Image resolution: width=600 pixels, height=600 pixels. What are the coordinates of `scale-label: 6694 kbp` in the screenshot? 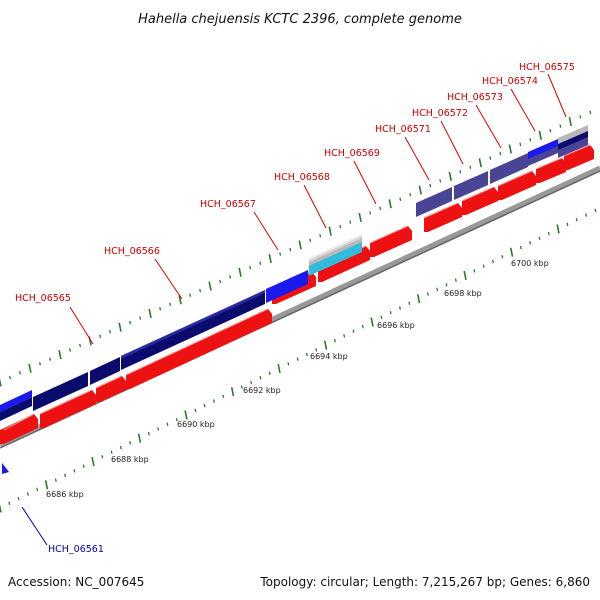 It's located at (329, 356).